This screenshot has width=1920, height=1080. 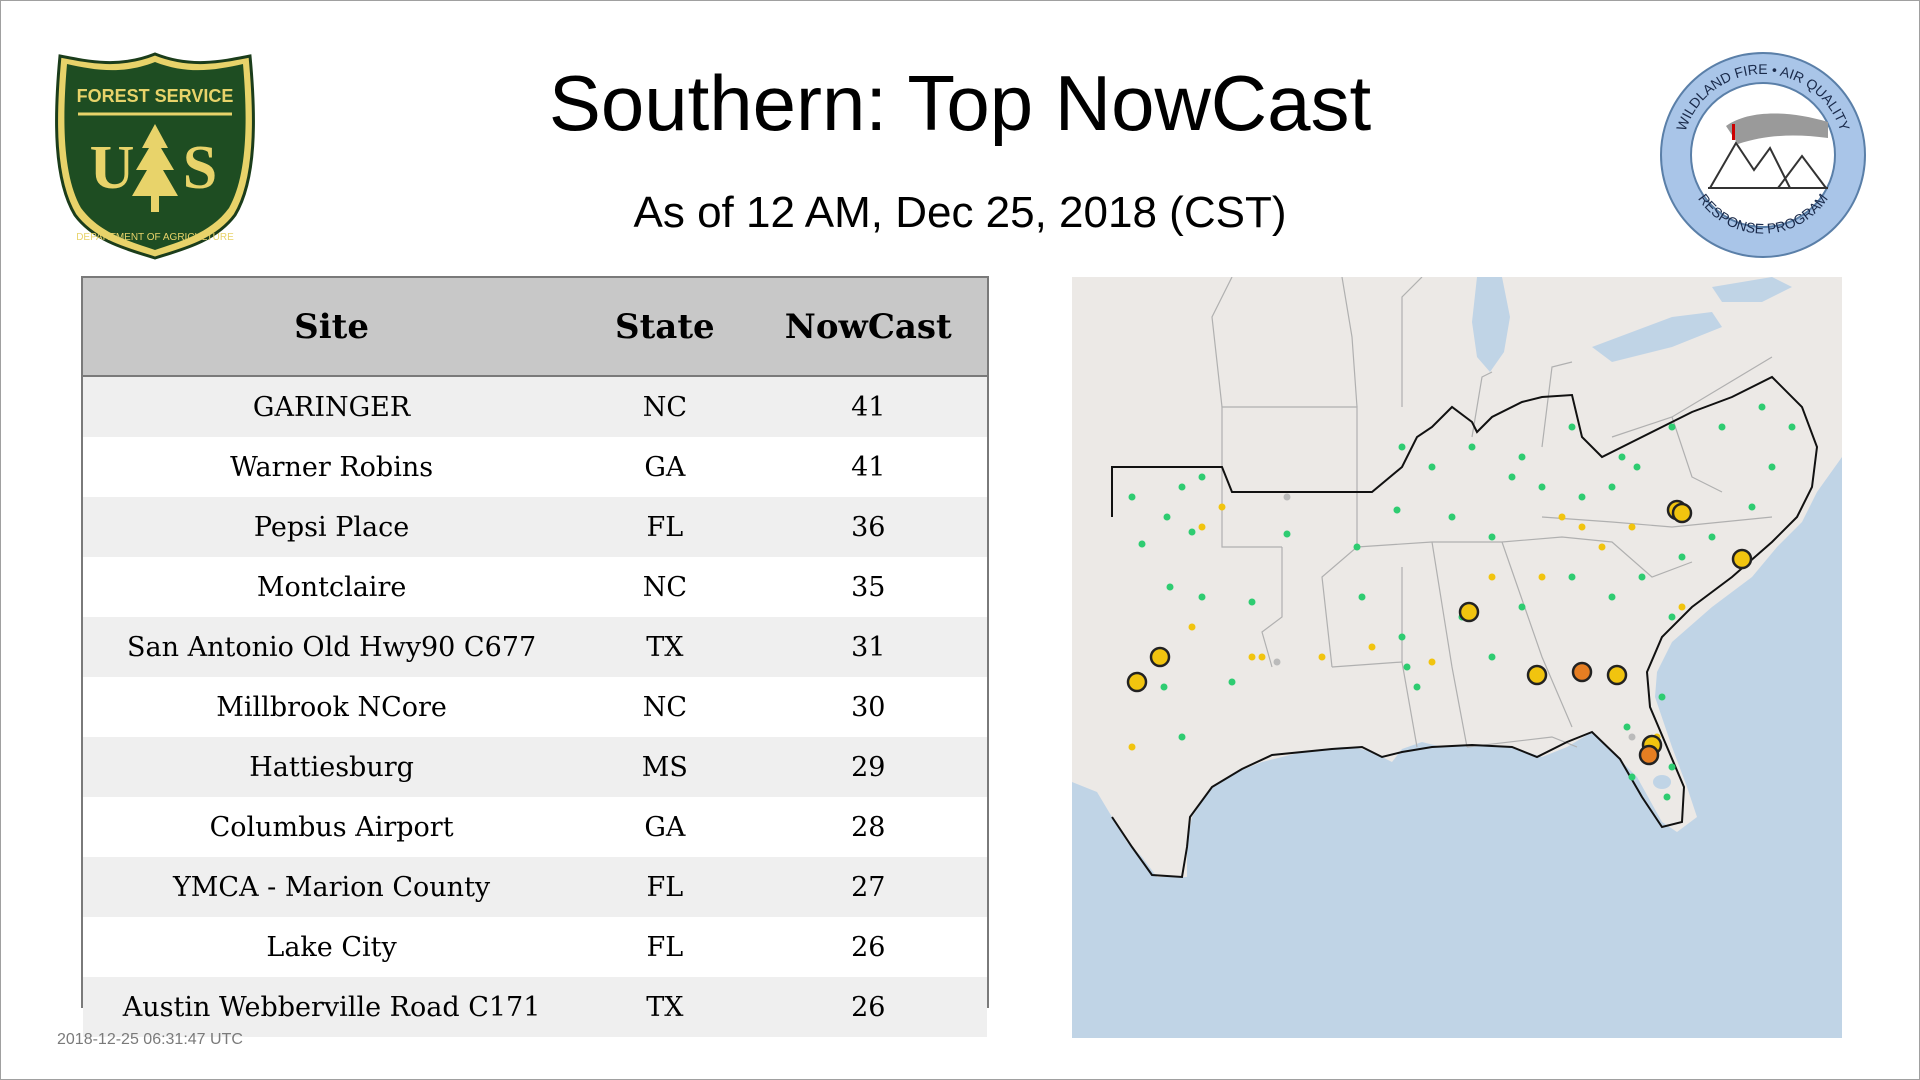 What do you see at coordinates (155, 237) in the screenshot?
I see `usfs-bottom-text: DEPARTMENT OF AGRICULTURE` at bounding box center [155, 237].